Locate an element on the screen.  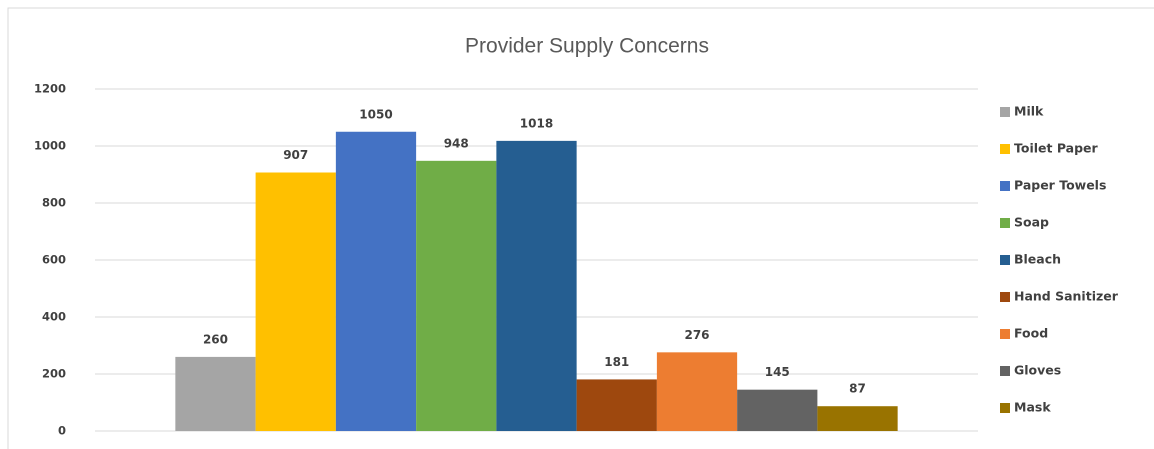
data-label: 1050 is located at coordinates (375, 114).